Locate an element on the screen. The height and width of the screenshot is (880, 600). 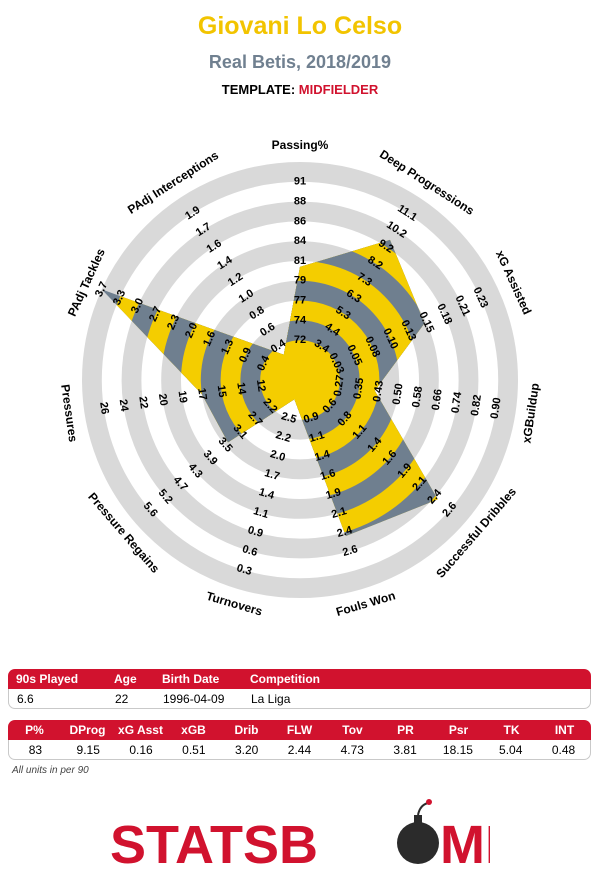
tick-label: 17 is located at coordinates (202, 394).